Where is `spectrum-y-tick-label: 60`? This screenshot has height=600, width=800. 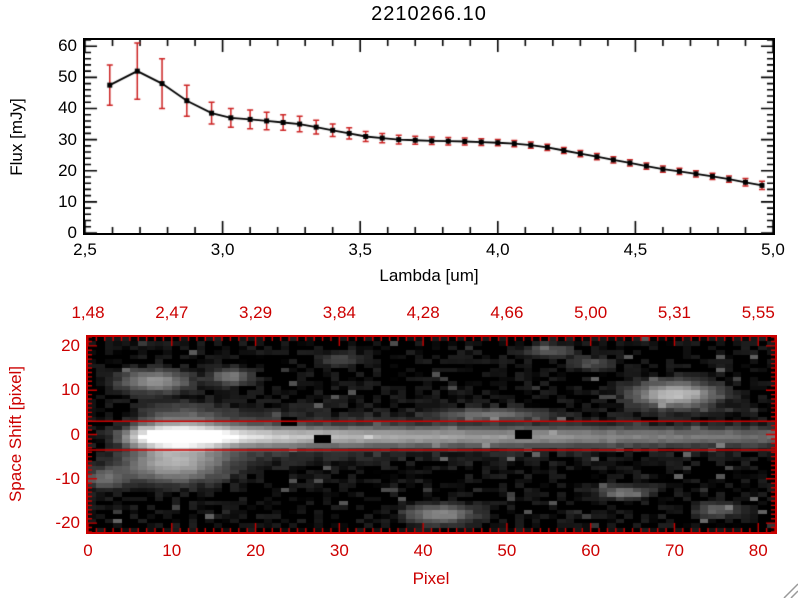 spectrum-y-tick-label: 60 is located at coordinates (67, 46).